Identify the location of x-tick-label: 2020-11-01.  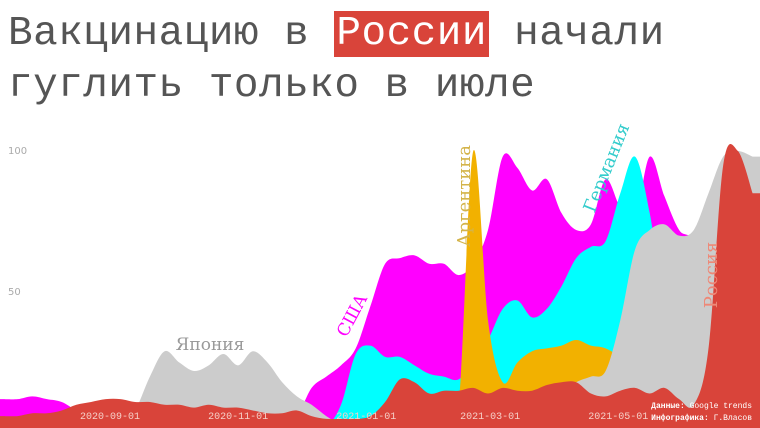
(238, 417).